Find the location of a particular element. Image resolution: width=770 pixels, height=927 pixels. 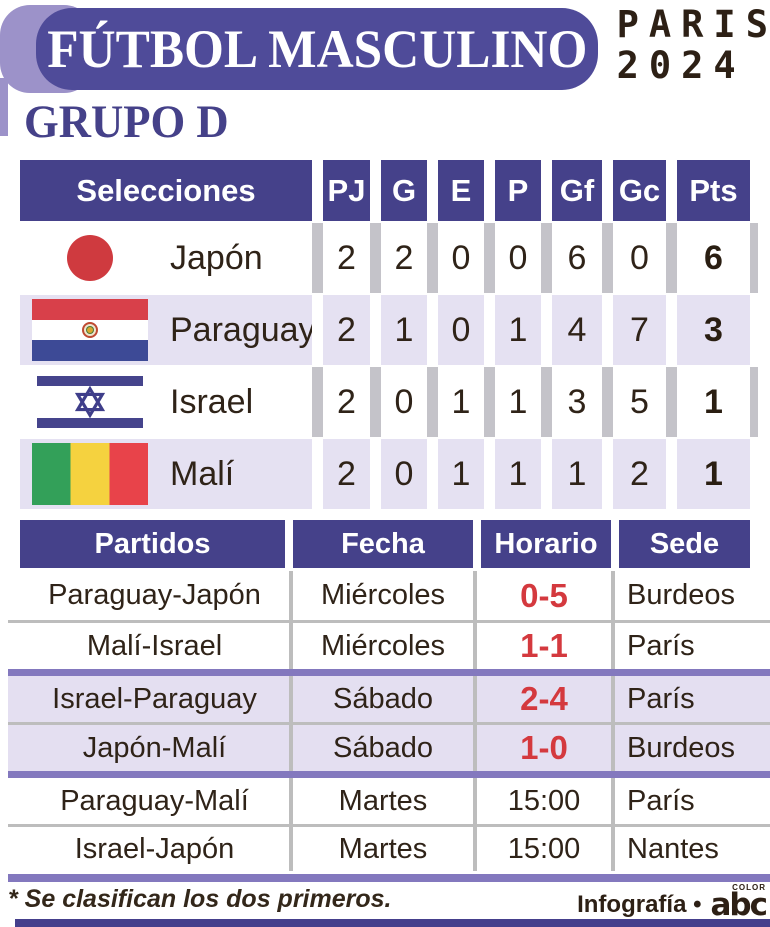

match-name: Japón-Malí is located at coordinates (154, 747).